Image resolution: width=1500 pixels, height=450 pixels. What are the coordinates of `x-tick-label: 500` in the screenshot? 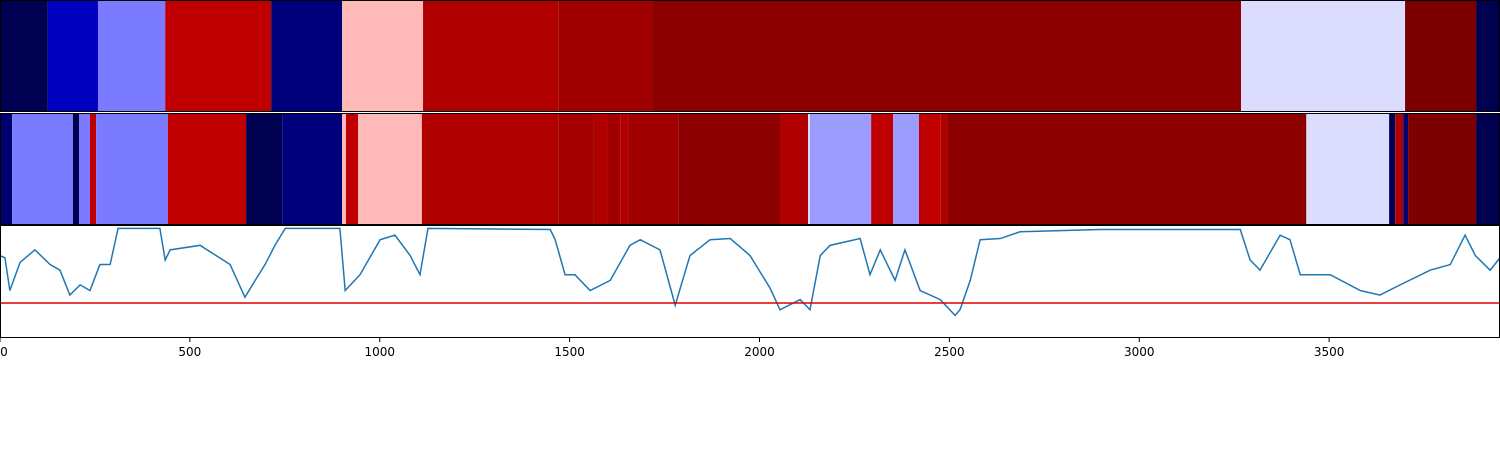 It's located at (189, 352).